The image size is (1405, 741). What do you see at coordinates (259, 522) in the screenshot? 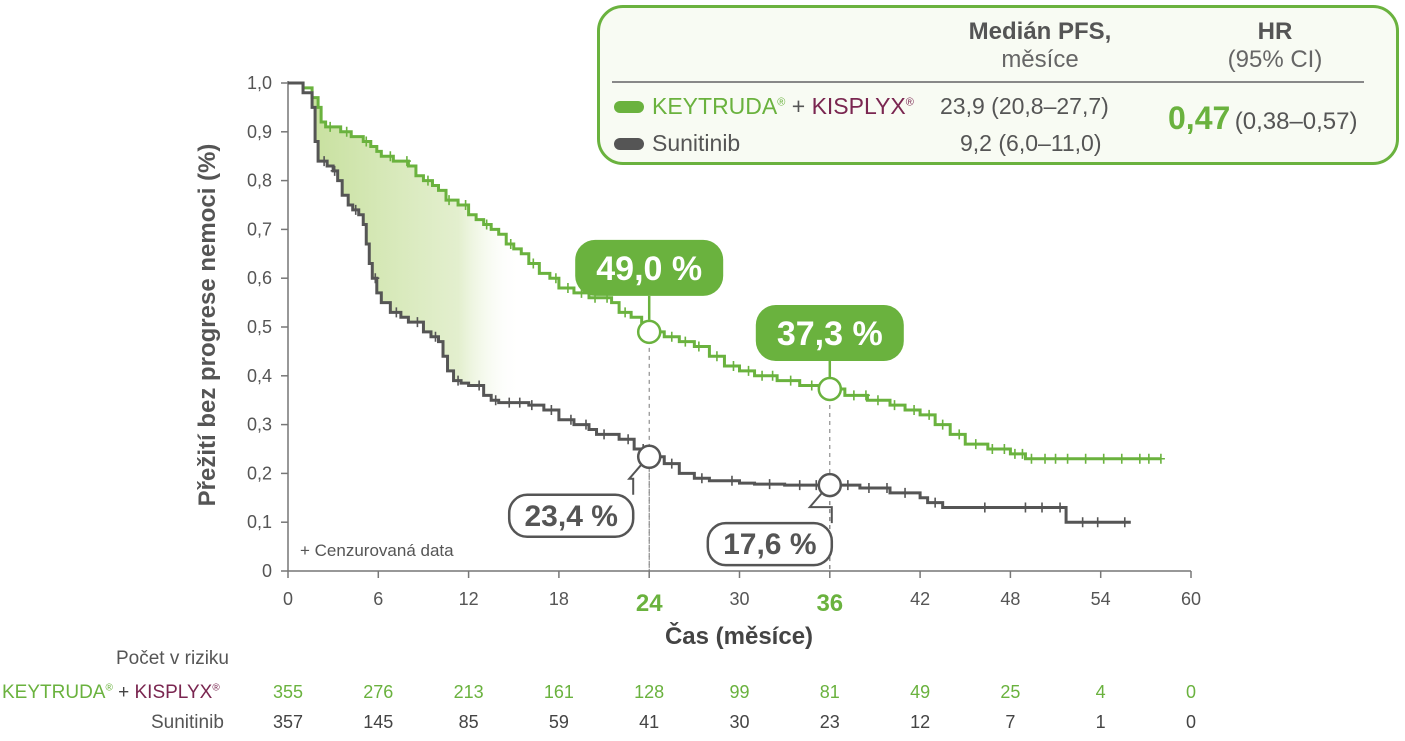
I see `y-tick-label: 0,1` at bounding box center [259, 522].